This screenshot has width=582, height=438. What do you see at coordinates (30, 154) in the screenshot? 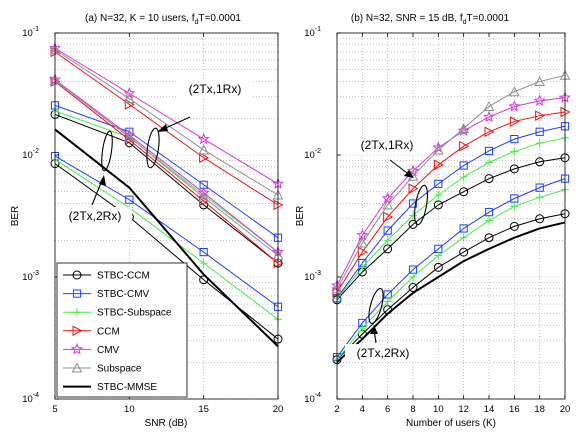
I see `panel-a-ytick-label: 10⁻²` at bounding box center [30, 154].